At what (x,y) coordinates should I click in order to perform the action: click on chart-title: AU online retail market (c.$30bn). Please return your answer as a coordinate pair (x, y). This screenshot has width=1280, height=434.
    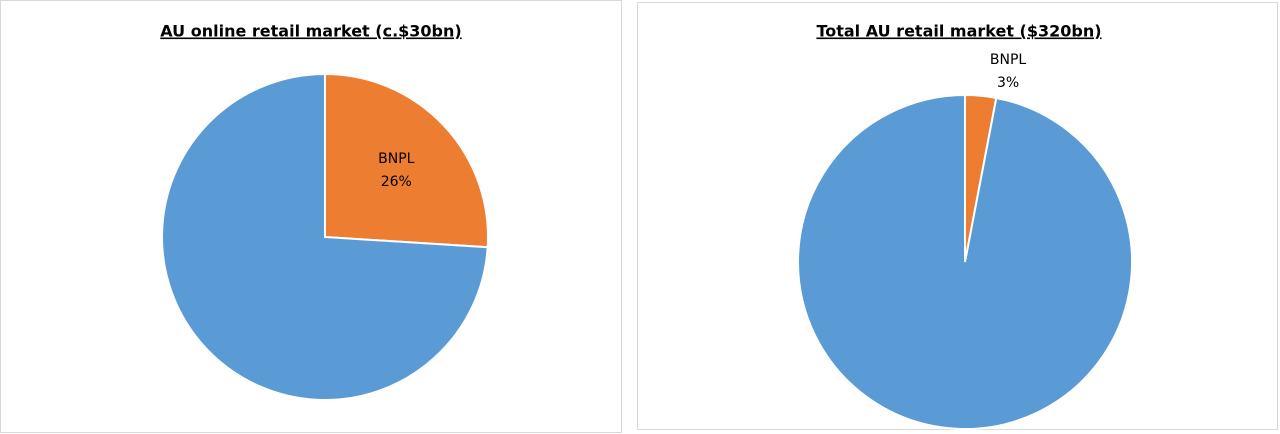
    Looking at the image, I should click on (310, 31).